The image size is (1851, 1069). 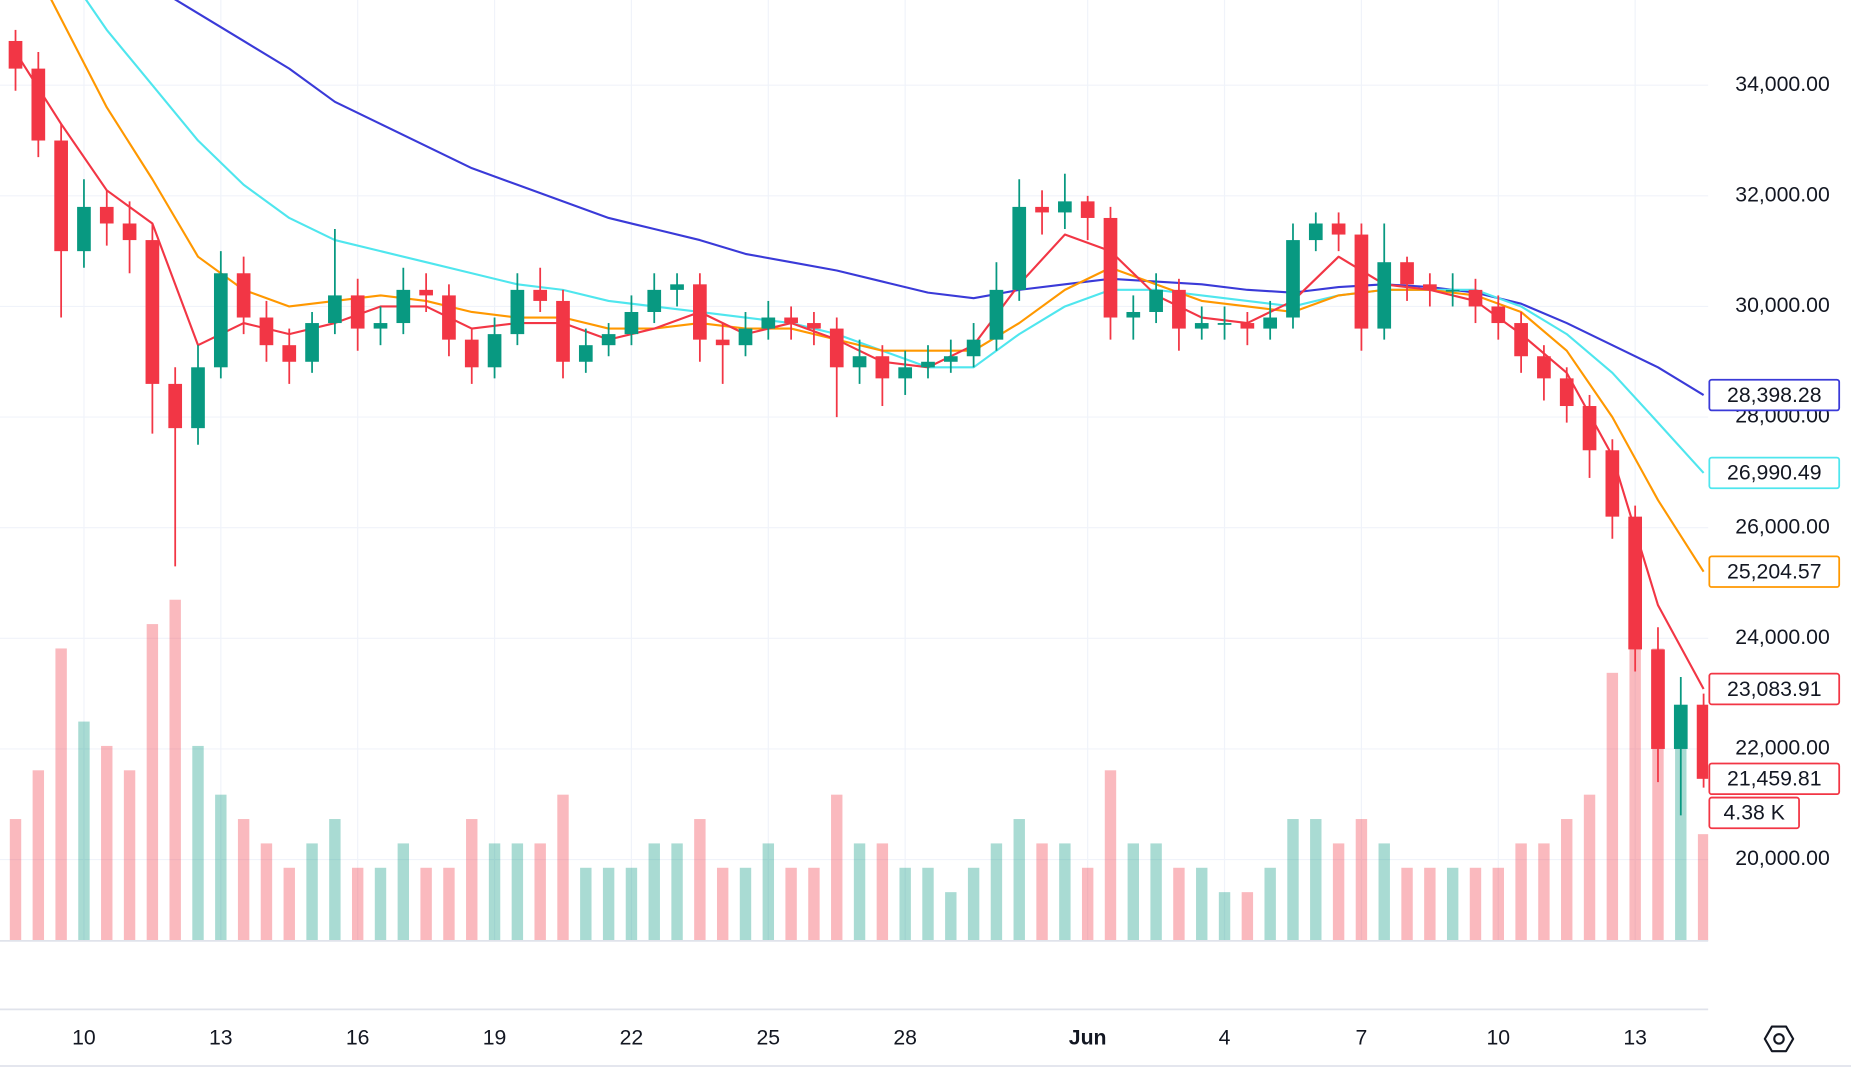 I want to click on moving-average-last-label: 23,083.91, so click(x=1774, y=689).